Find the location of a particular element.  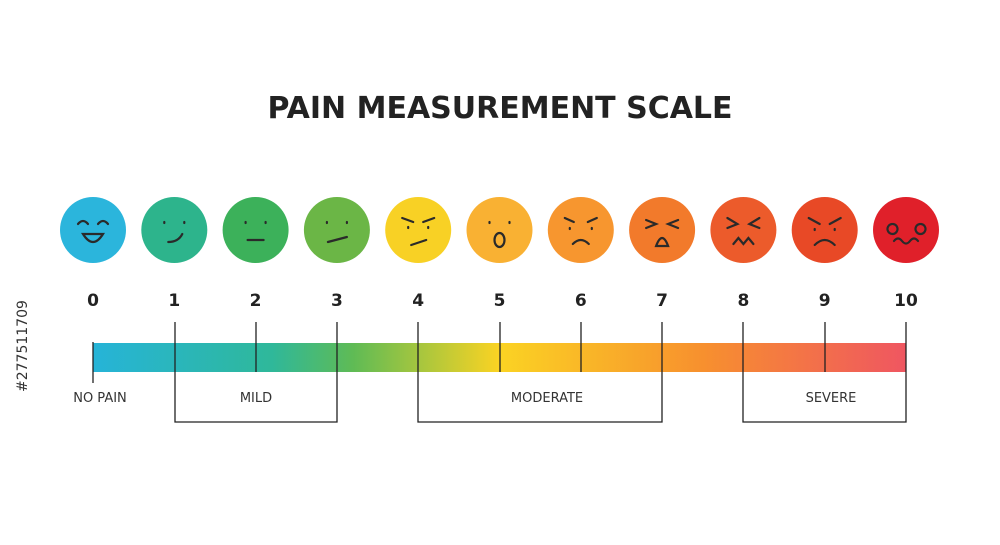

level-number: 0 is located at coordinates (93, 301).